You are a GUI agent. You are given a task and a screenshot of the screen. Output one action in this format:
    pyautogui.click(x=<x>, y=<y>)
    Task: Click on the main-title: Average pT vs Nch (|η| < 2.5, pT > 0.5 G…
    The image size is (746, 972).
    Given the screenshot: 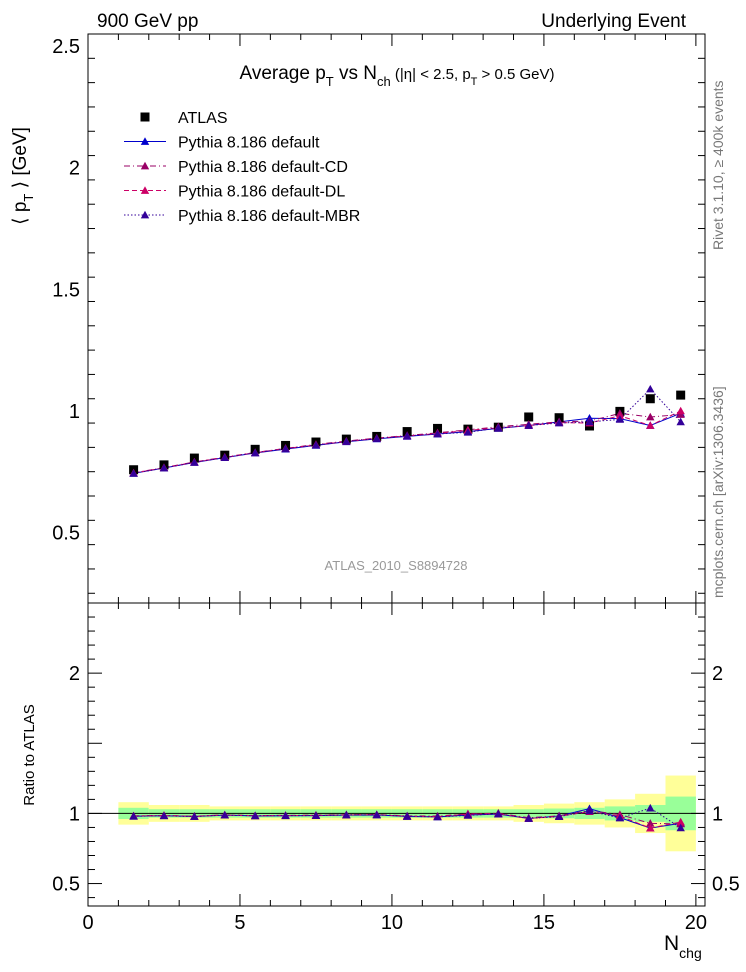 What is the action you would take?
    pyautogui.click(x=396, y=76)
    